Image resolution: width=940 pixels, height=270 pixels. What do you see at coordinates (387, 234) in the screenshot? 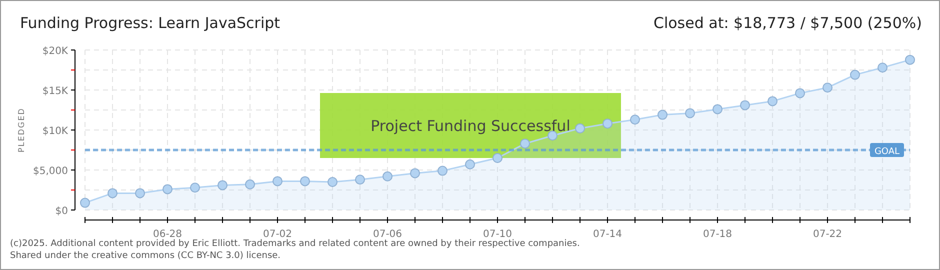
I see `x-tick-label: 07-06` at bounding box center [387, 234].